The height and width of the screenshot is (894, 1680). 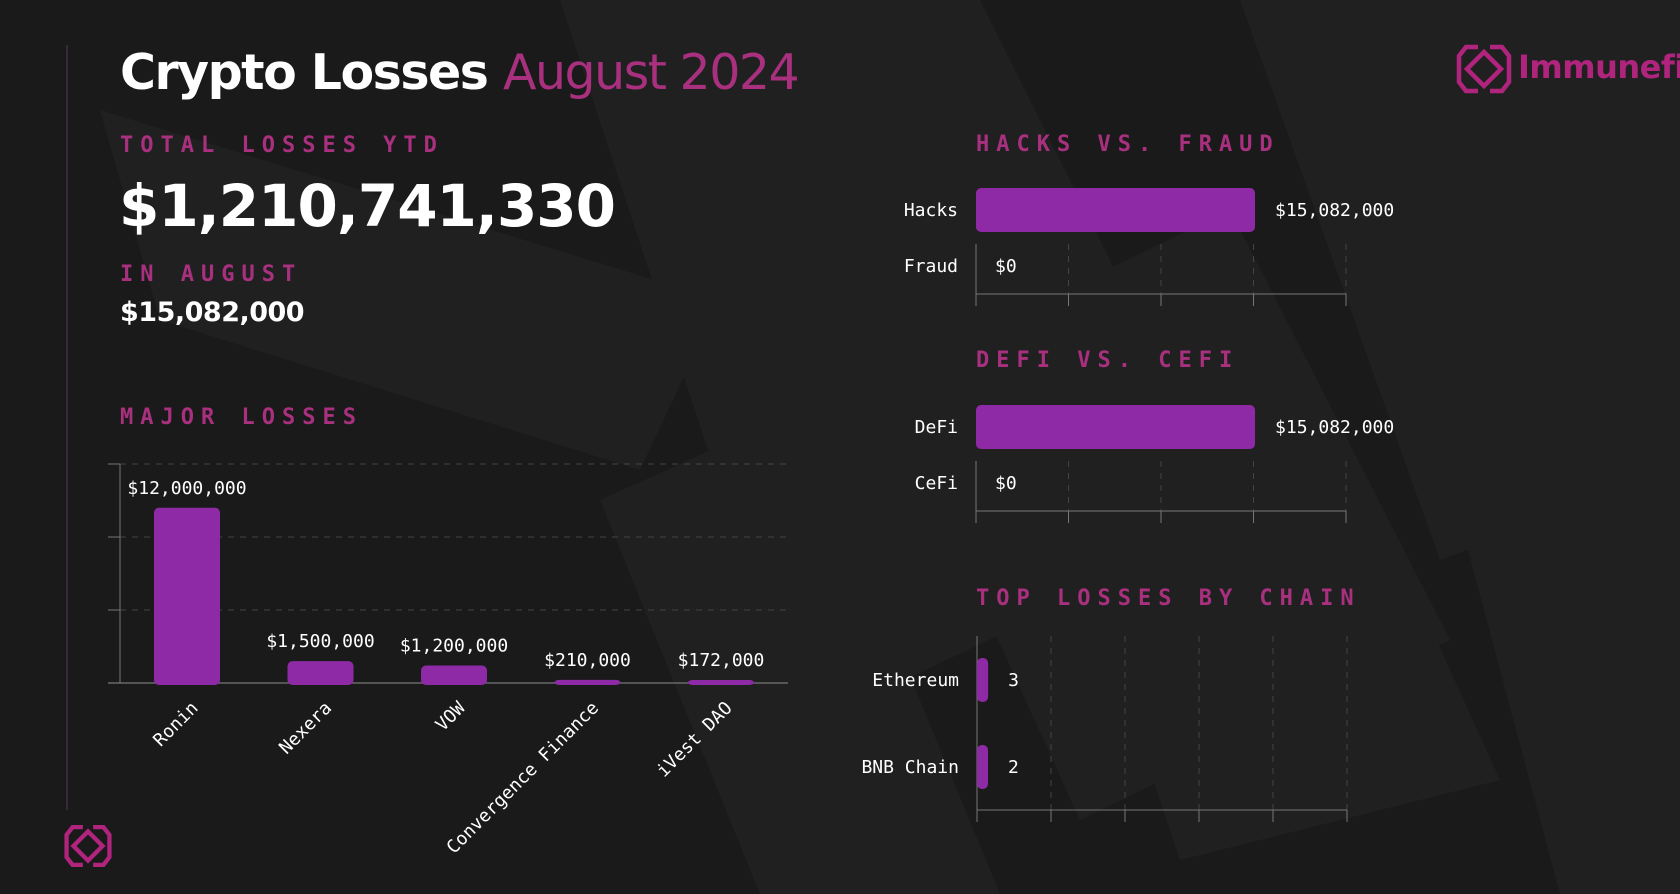 What do you see at coordinates (587, 660) in the screenshot?
I see `data-label: $210,000` at bounding box center [587, 660].